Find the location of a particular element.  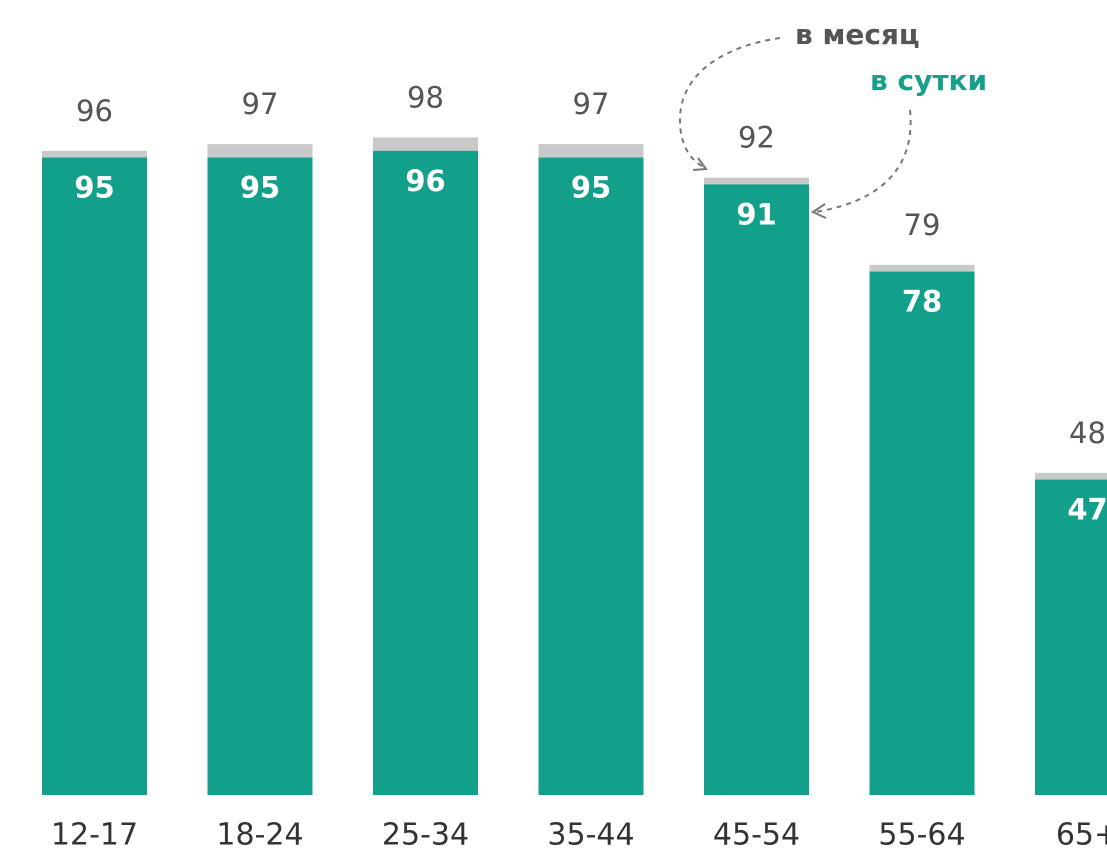

value-label: 78 is located at coordinates (922, 302).